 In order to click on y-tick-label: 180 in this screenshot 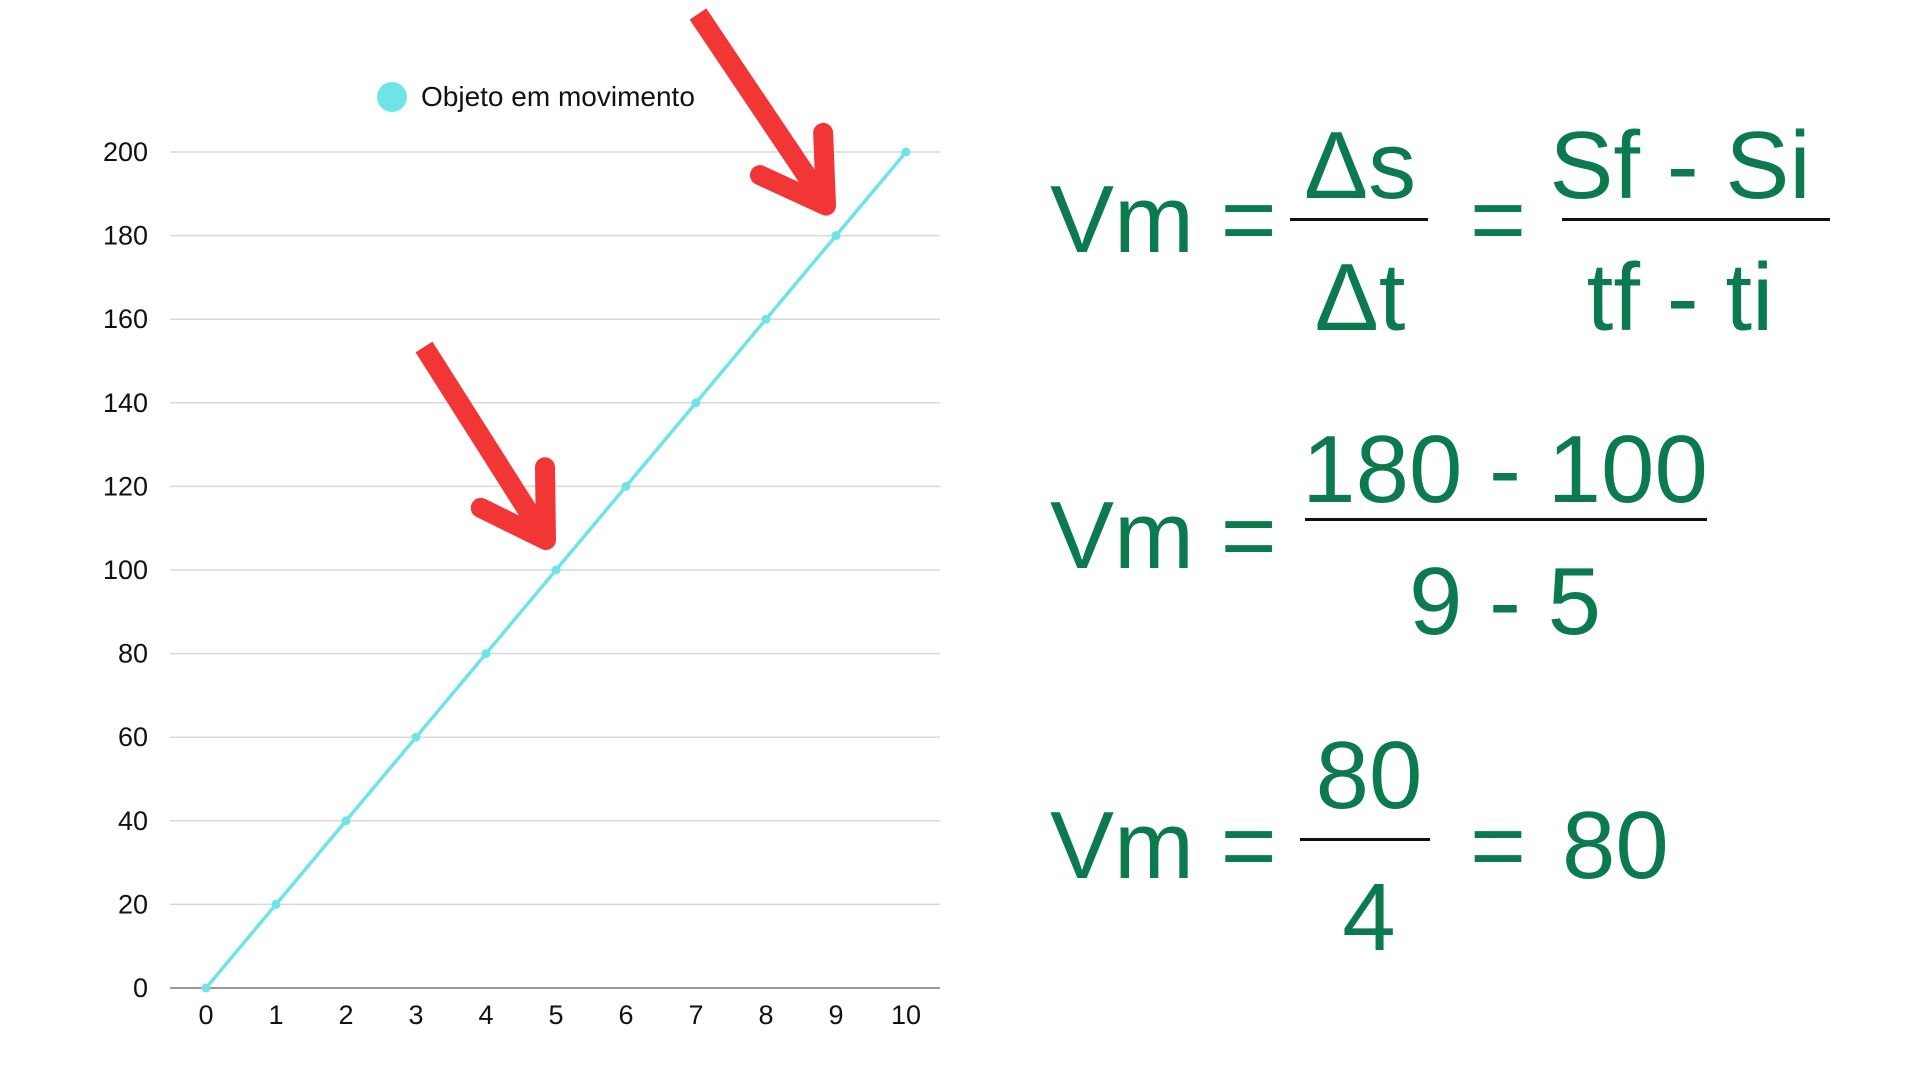, I will do `click(125, 236)`.